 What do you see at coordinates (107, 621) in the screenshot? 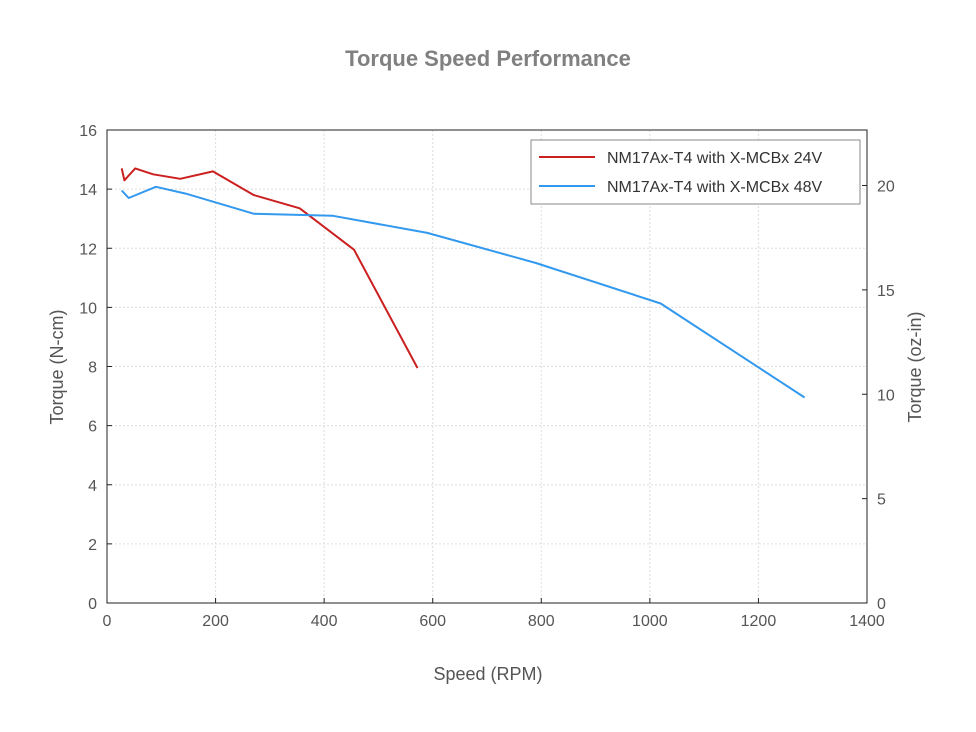
I see `x-tick-label: 0` at bounding box center [107, 621].